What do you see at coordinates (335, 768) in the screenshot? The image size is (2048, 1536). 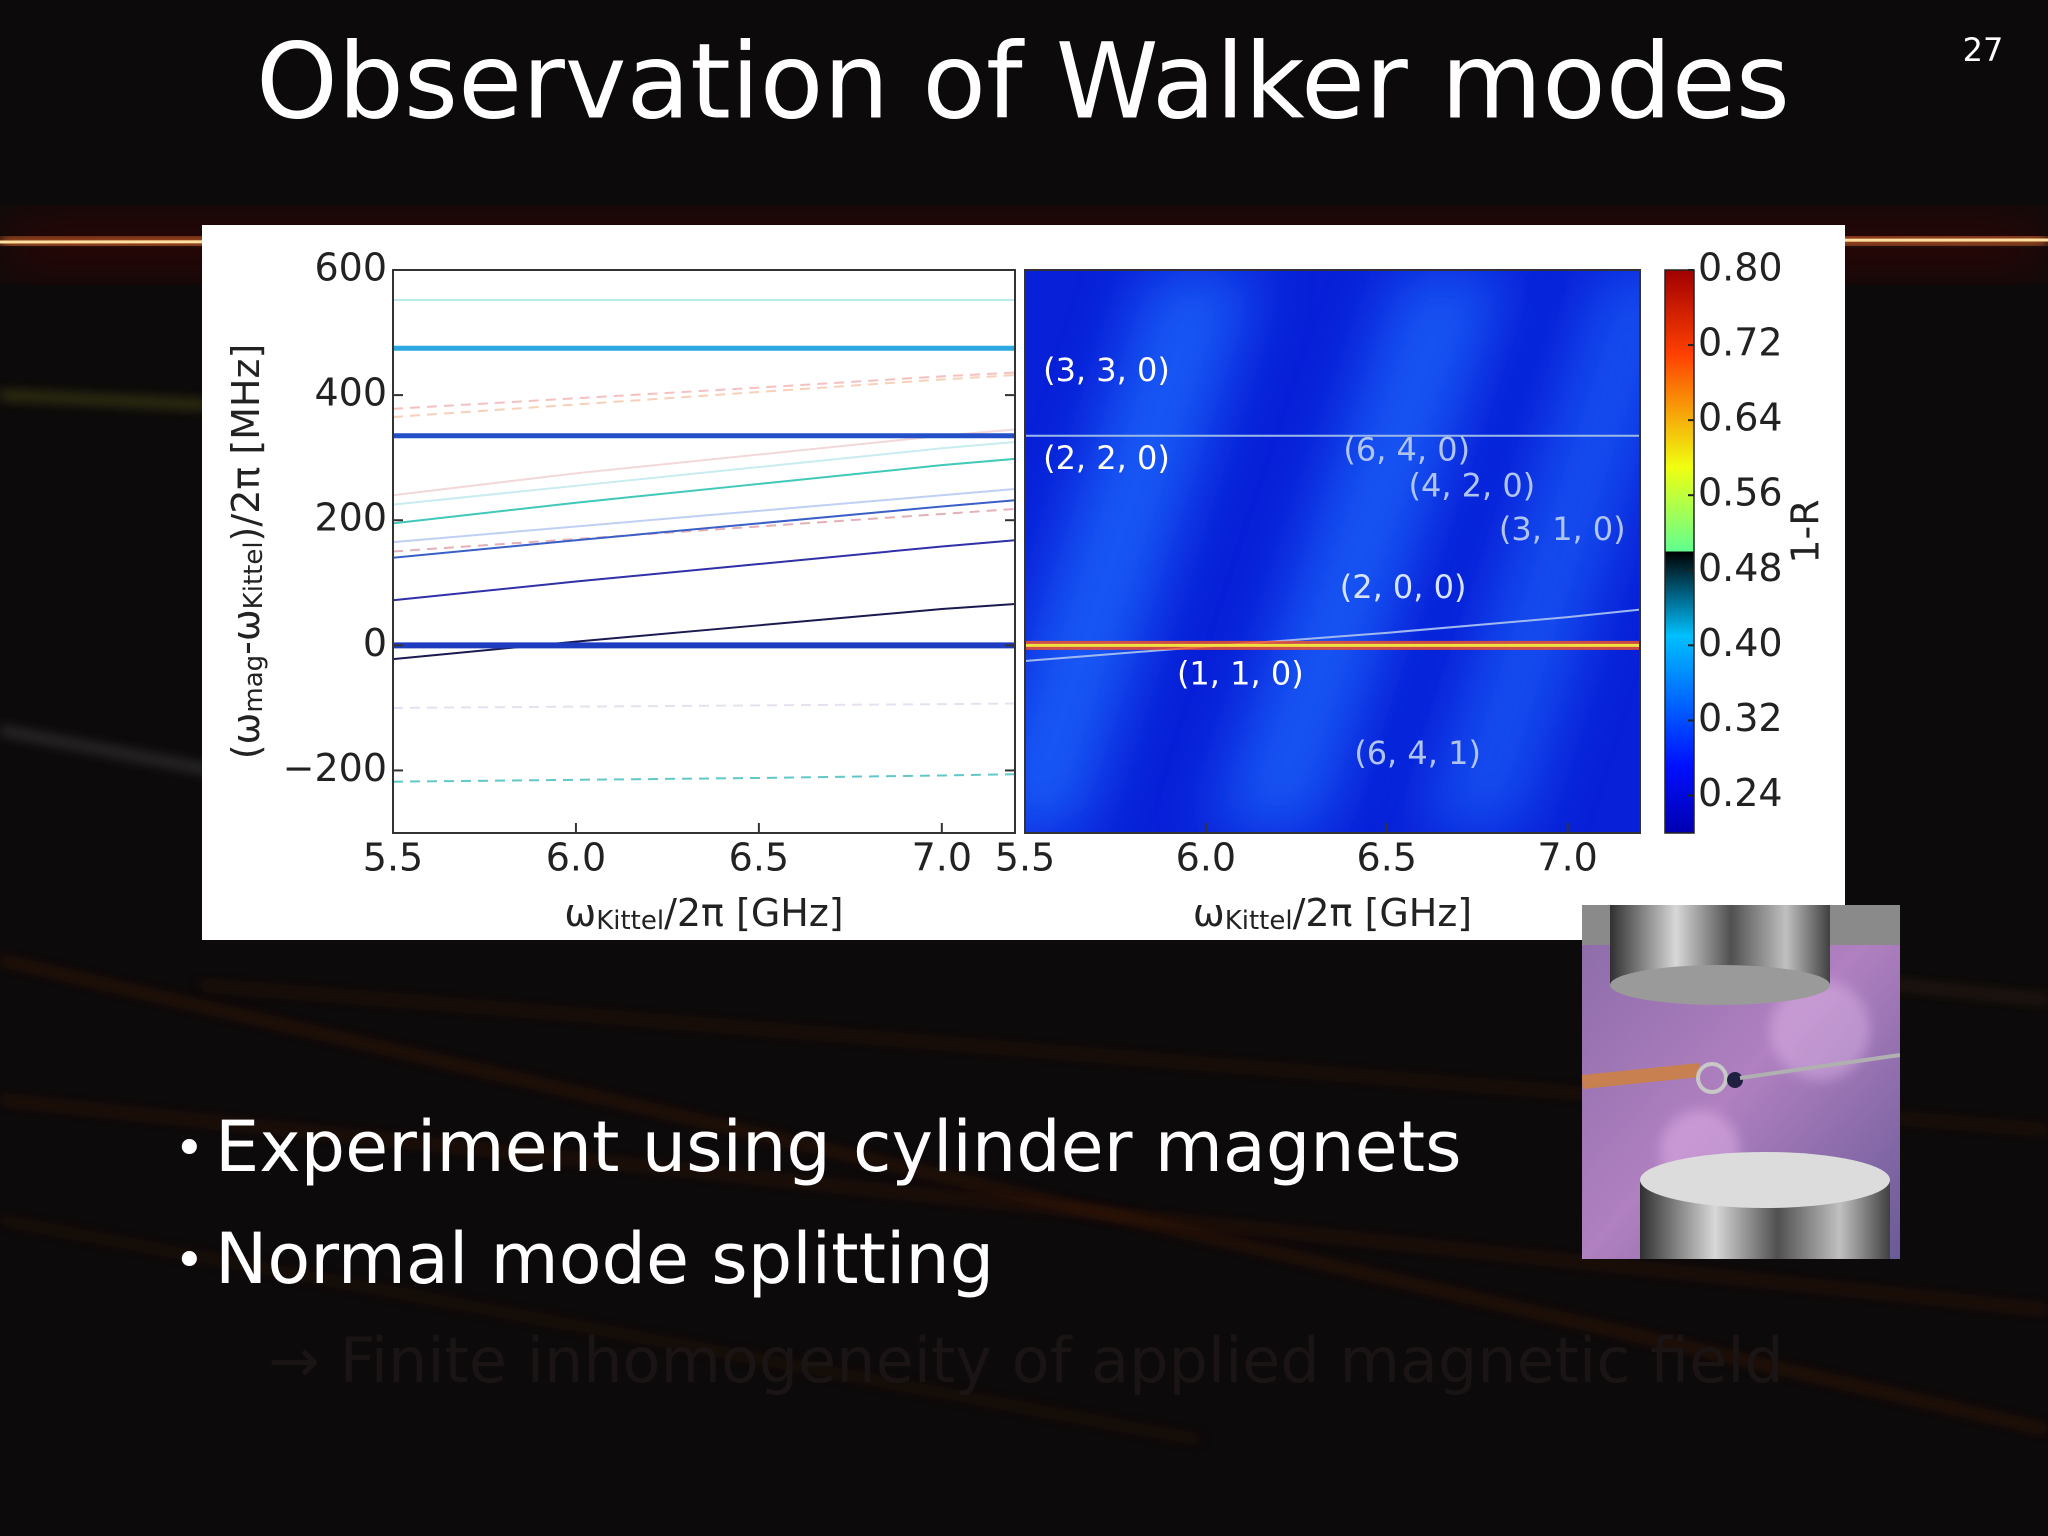 I see `y-tick-label: −200` at bounding box center [335, 768].